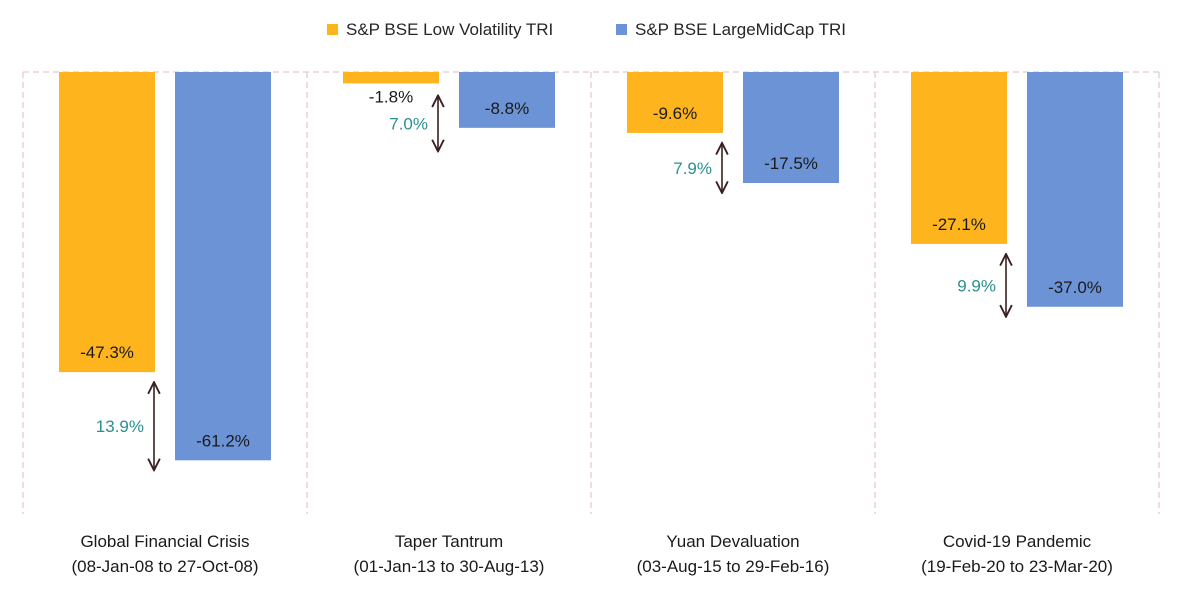  Describe the element at coordinates (391, 96) in the screenshot. I see `value-label-low-volatility: -1.8%` at that location.